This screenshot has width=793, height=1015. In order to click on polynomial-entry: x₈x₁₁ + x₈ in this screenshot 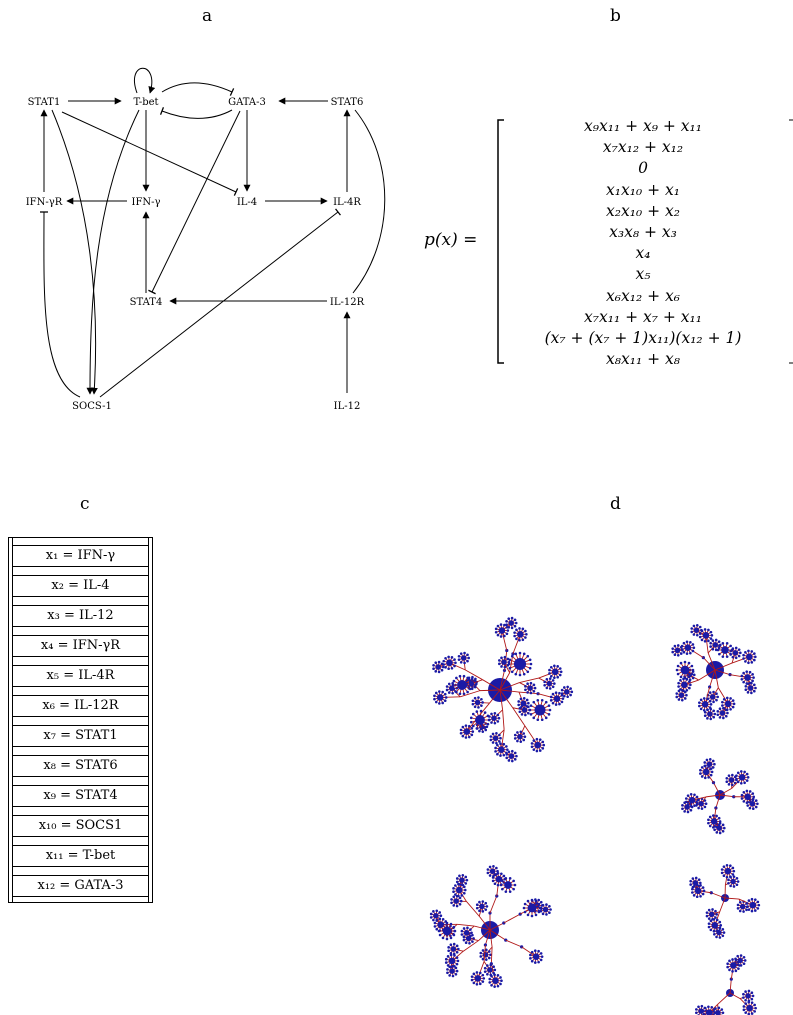, I will do `click(643, 359)`.